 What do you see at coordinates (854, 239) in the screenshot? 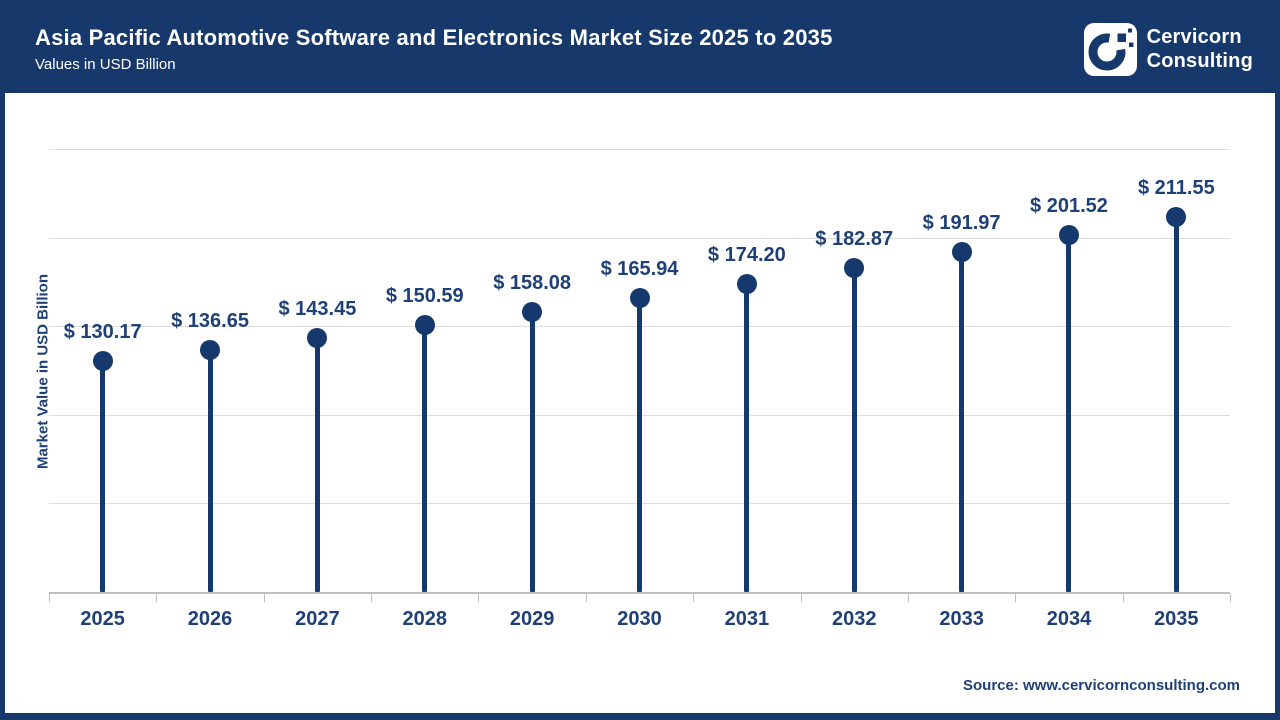
I see `value-label: $ 182.87` at bounding box center [854, 239].